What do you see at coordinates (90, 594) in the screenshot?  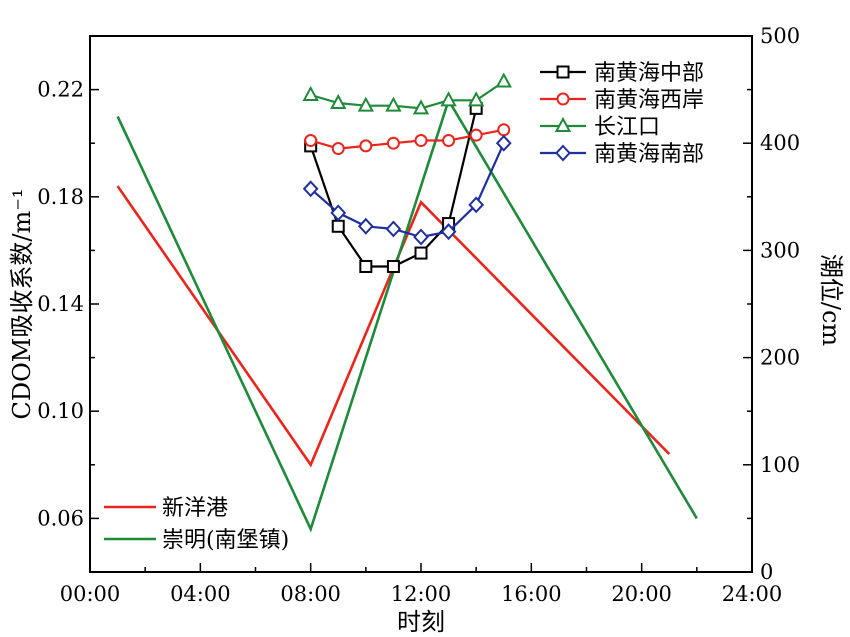 I see `x-tick-label: 00:00` at bounding box center [90, 594].